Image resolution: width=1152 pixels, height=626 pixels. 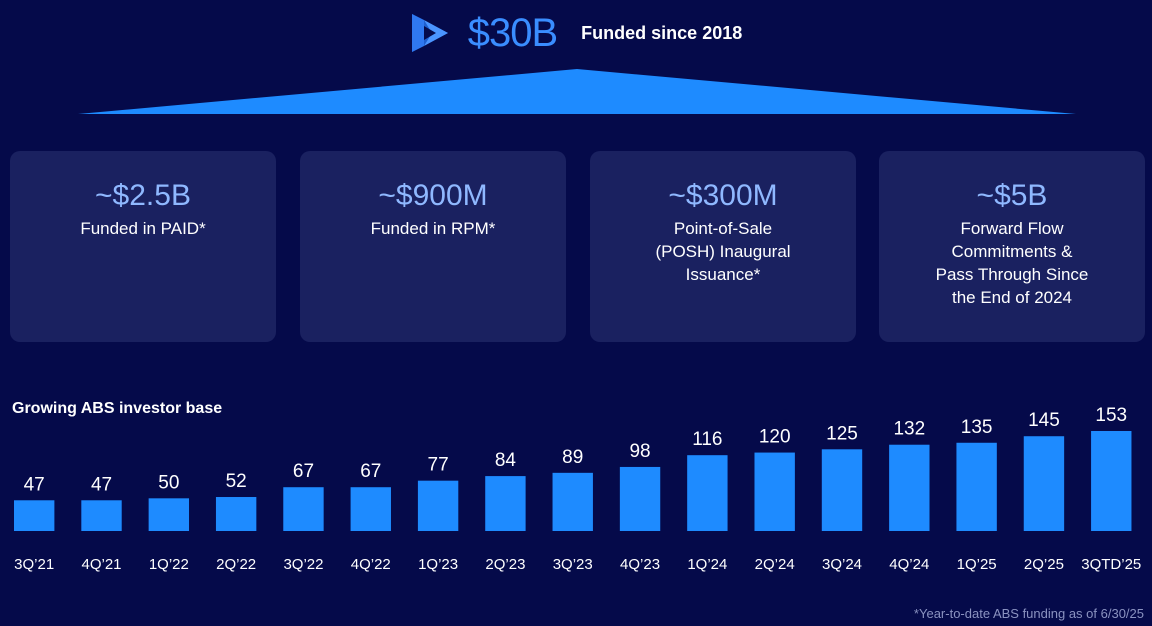 What do you see at coordinates (909, 429) in the screenshot?
I see `bar-value-label: 132` at bounding box center [909, 429].